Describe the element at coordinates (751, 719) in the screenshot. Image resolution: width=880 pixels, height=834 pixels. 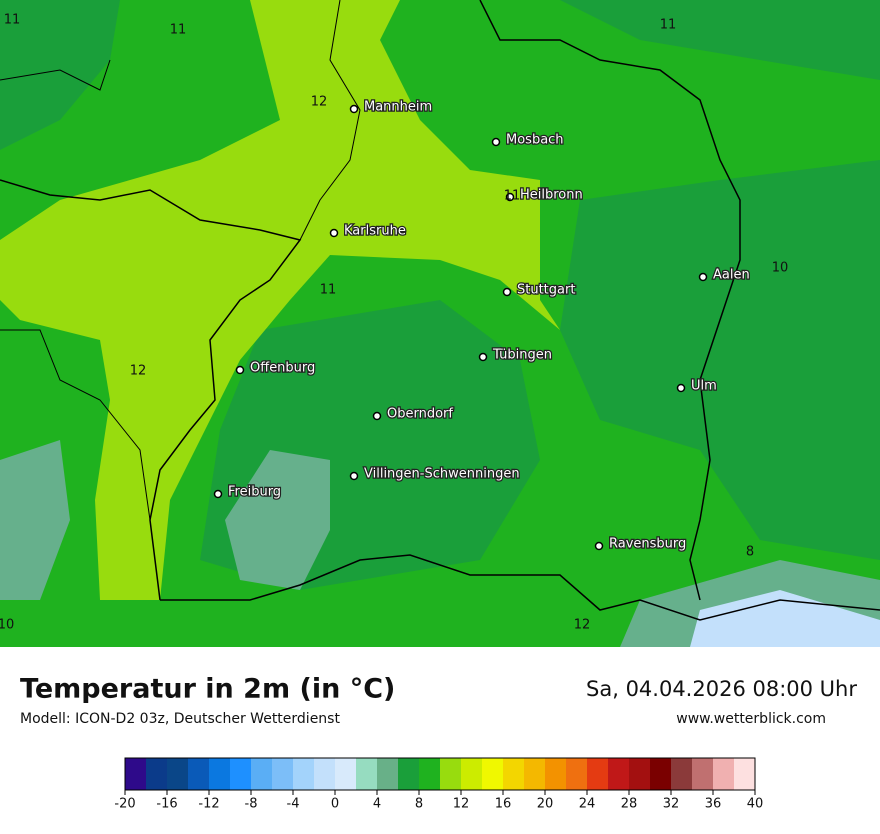
I see `website: www.wetterblick.com` at that location.